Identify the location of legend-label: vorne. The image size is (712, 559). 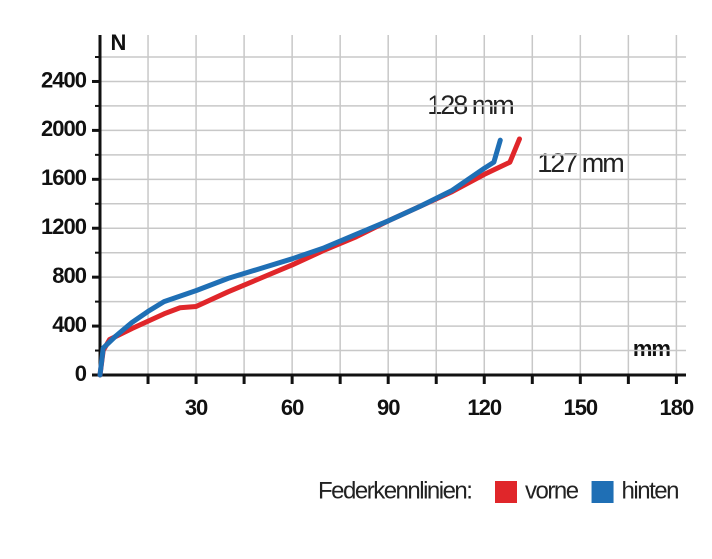
(552, 490).